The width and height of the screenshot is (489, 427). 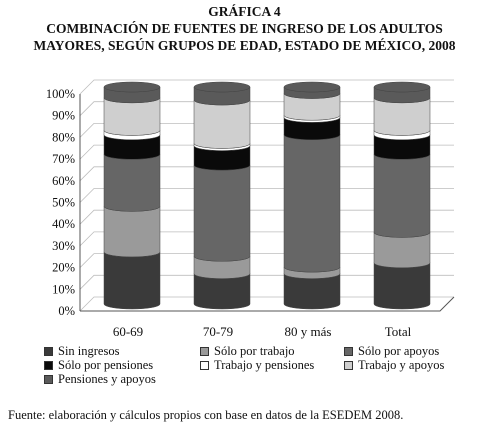 I want to click on x-tick-label: 80 y más, so click(x=308, y=331).